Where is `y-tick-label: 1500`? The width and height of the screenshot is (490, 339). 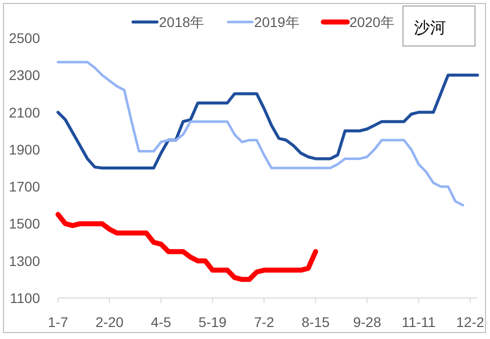
y-tick-label: 1500 is located at coordinates (24, 224).